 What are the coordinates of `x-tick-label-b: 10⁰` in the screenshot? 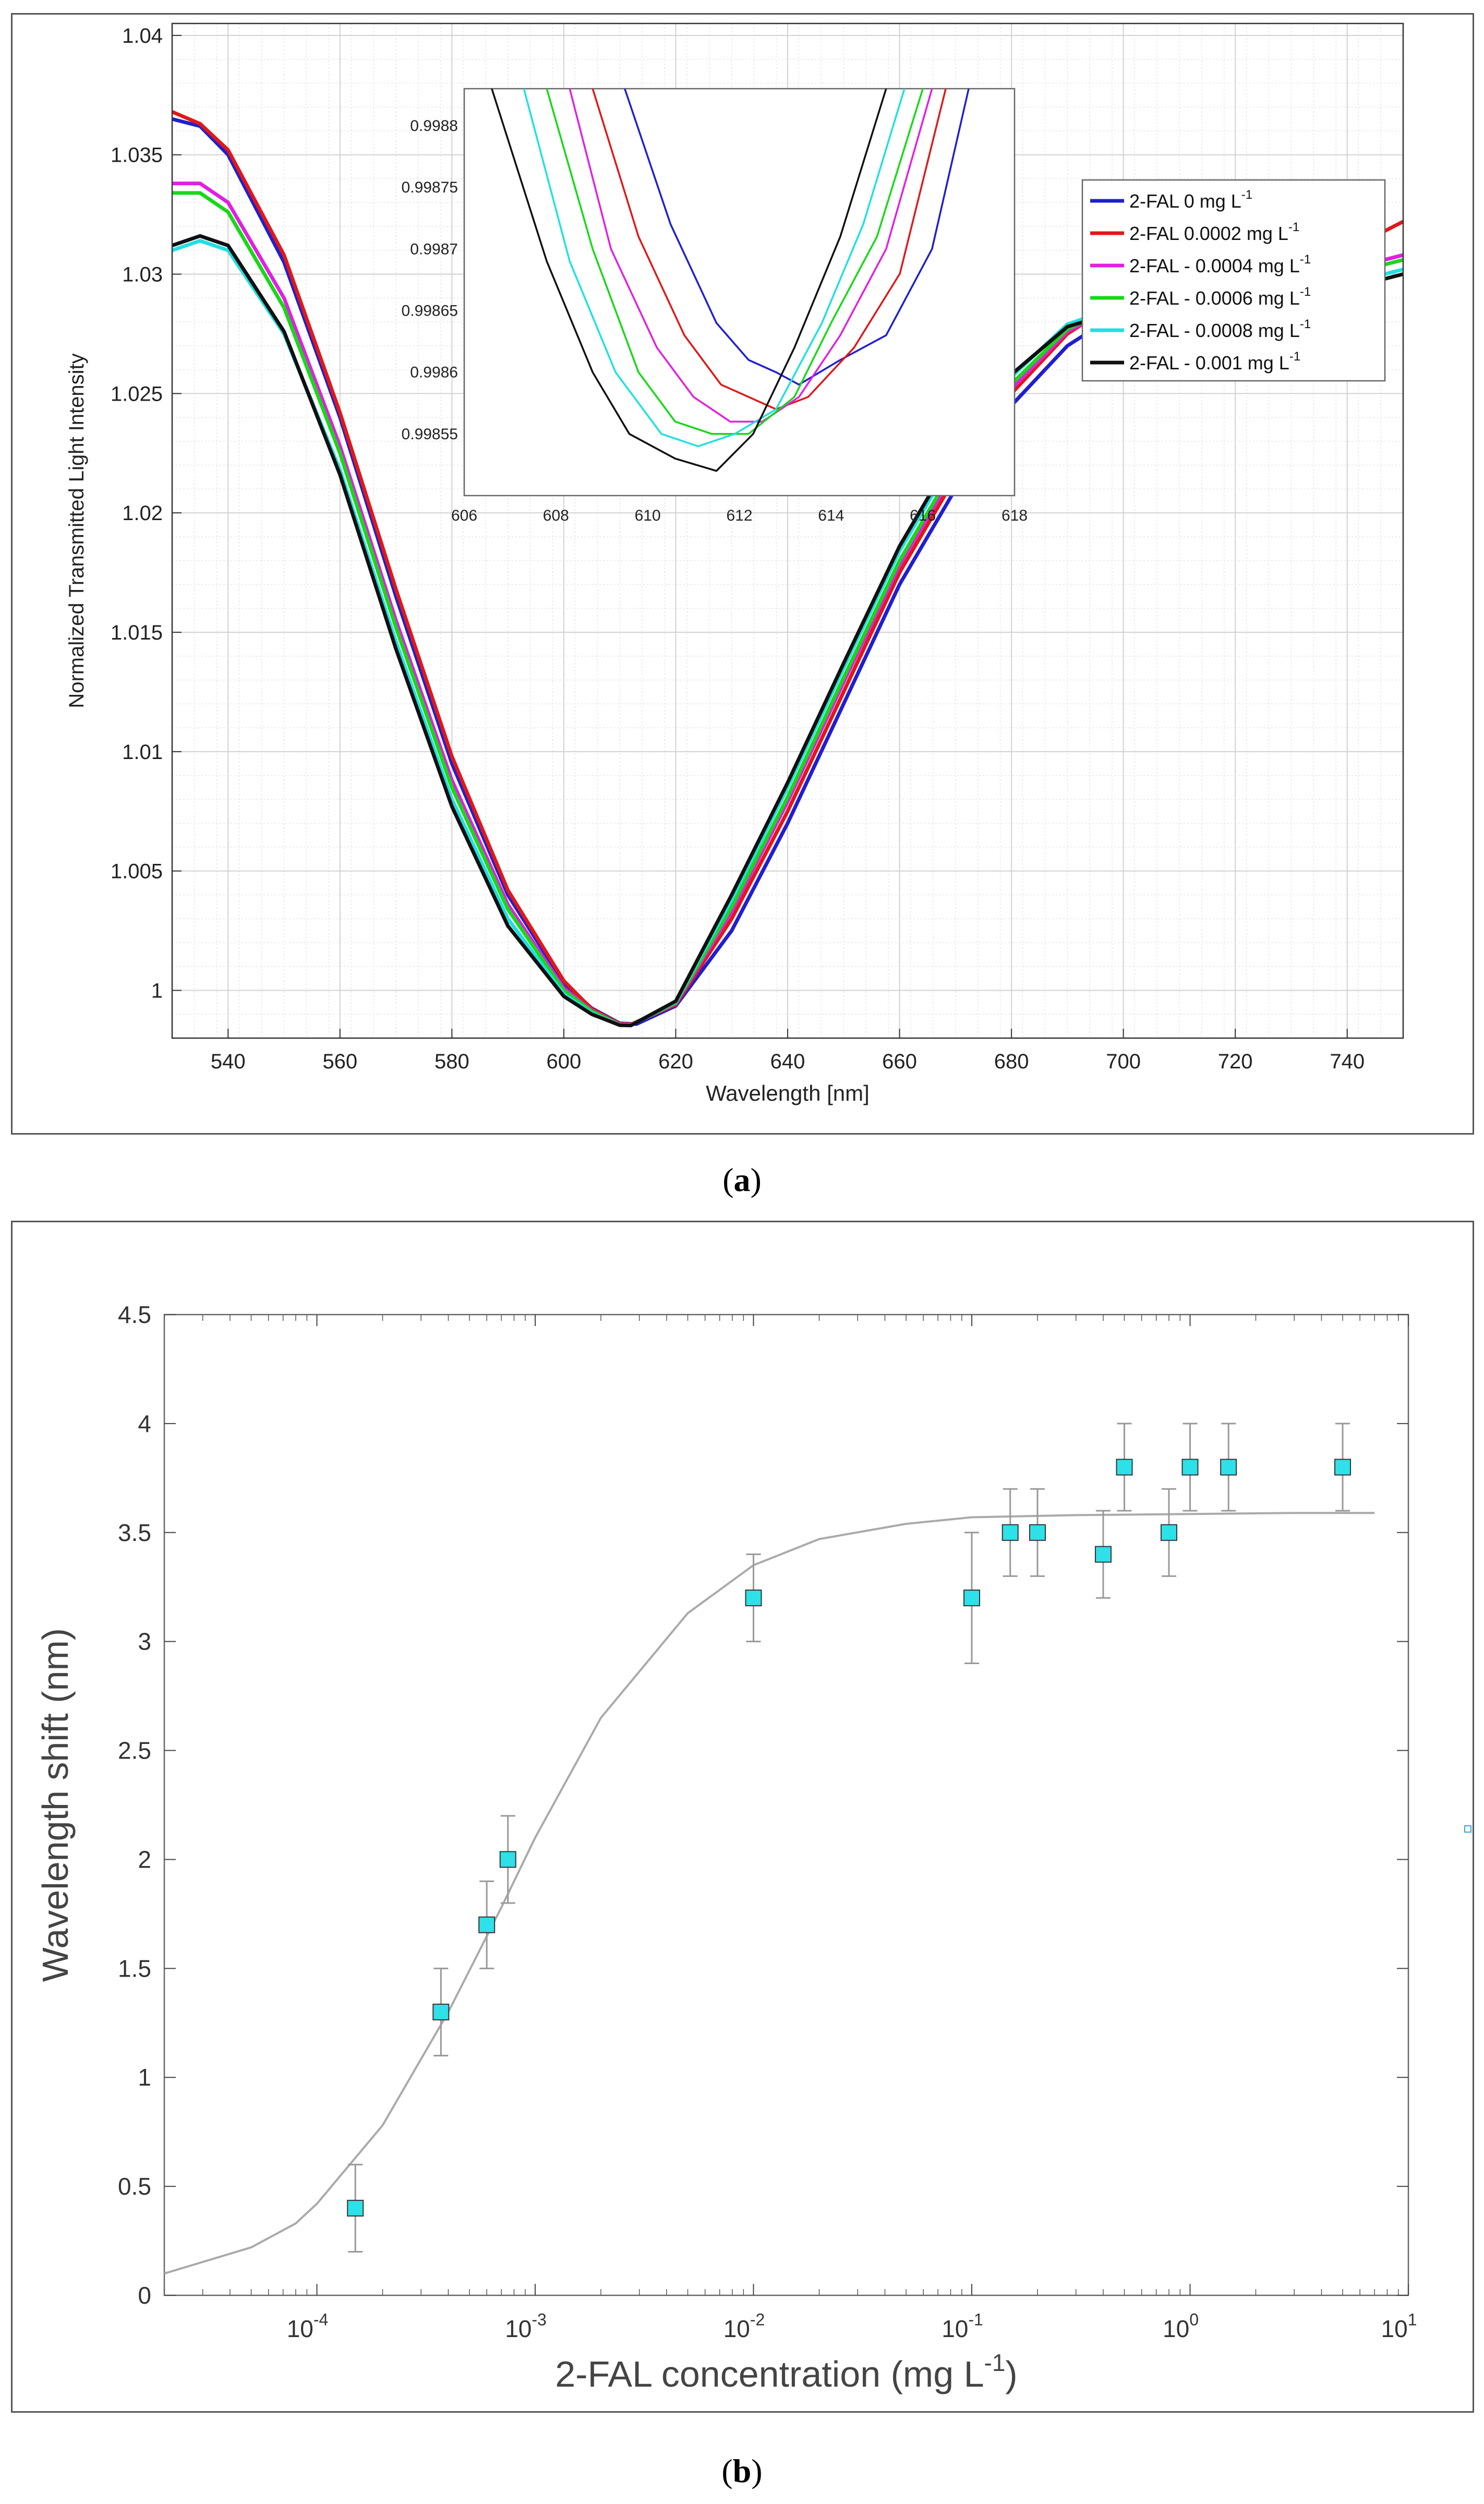 It's located at (1181, 2326).